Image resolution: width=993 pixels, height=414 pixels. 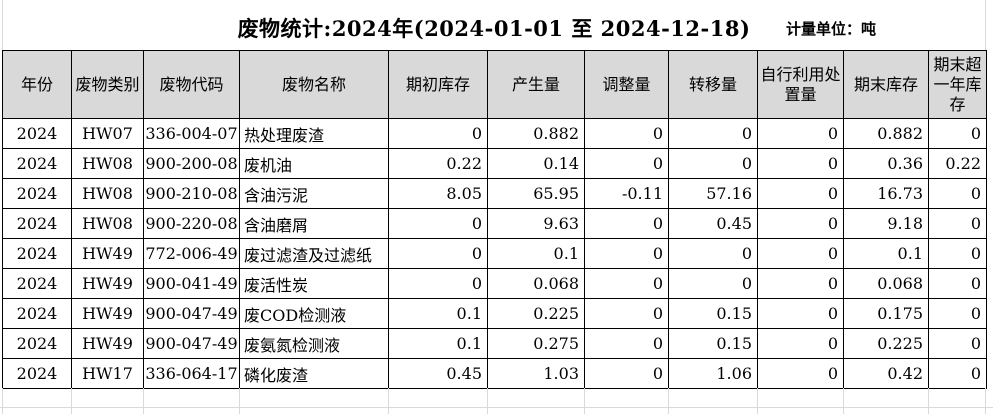 What do you see at coordinates (713, 84) in the screenshot?
I see `col-header-transferred-amount: 转移量` at bounding box center [713, 84].